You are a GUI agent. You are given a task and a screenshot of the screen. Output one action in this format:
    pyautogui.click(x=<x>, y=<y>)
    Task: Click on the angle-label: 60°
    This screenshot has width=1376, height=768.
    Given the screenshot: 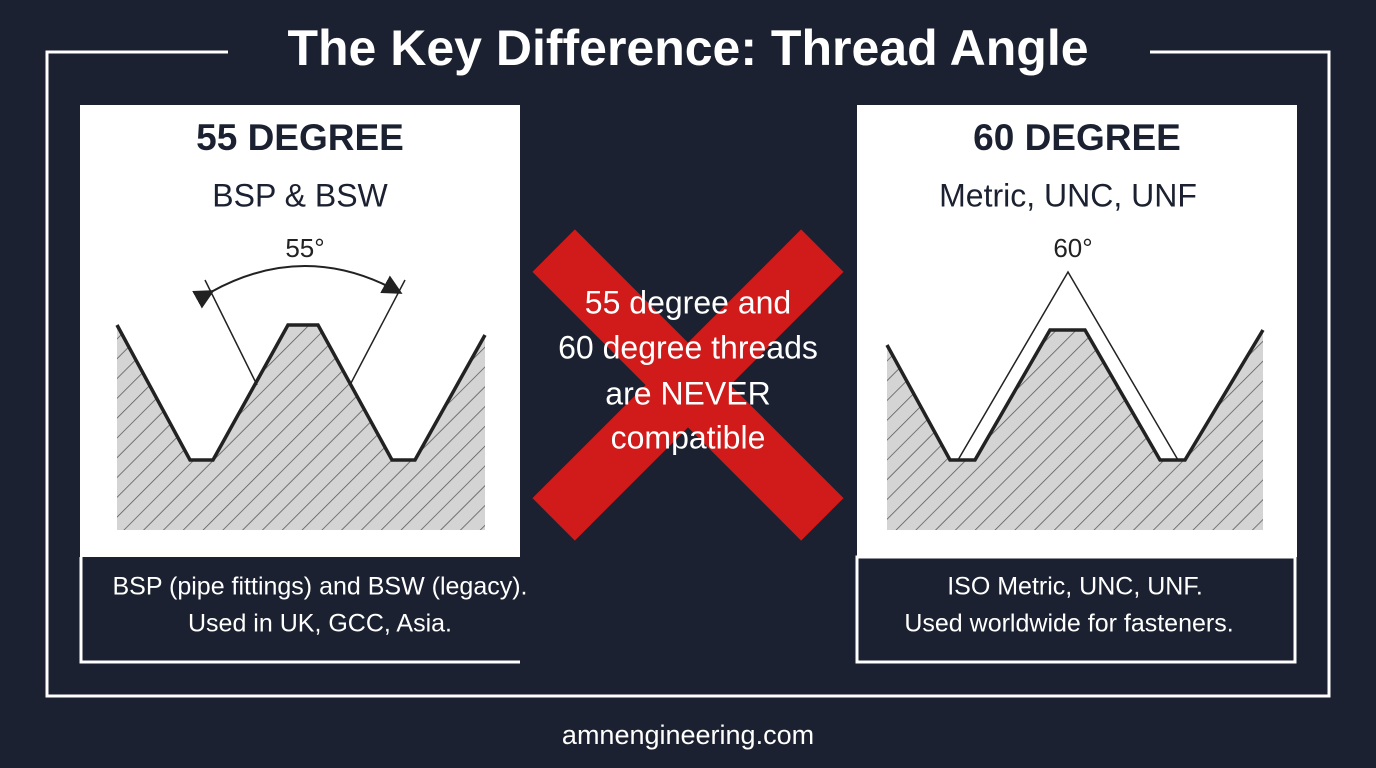 What is the action you would take?
    pyautogui.click(x=1072, y=248)
    